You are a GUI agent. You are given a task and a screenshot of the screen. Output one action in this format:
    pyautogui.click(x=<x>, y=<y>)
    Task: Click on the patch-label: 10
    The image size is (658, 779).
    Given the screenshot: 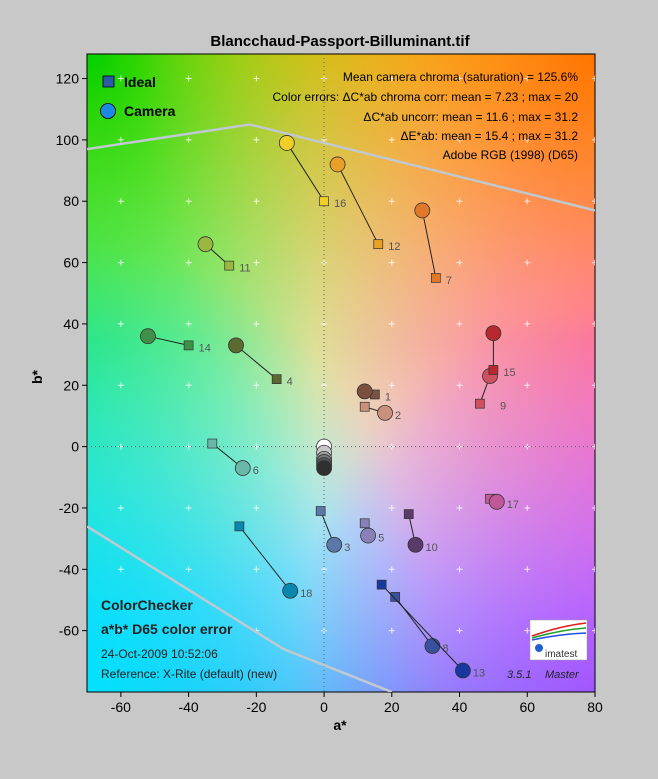 What is the action you would take?
    pyautogui.click(x=432, y=548)
    